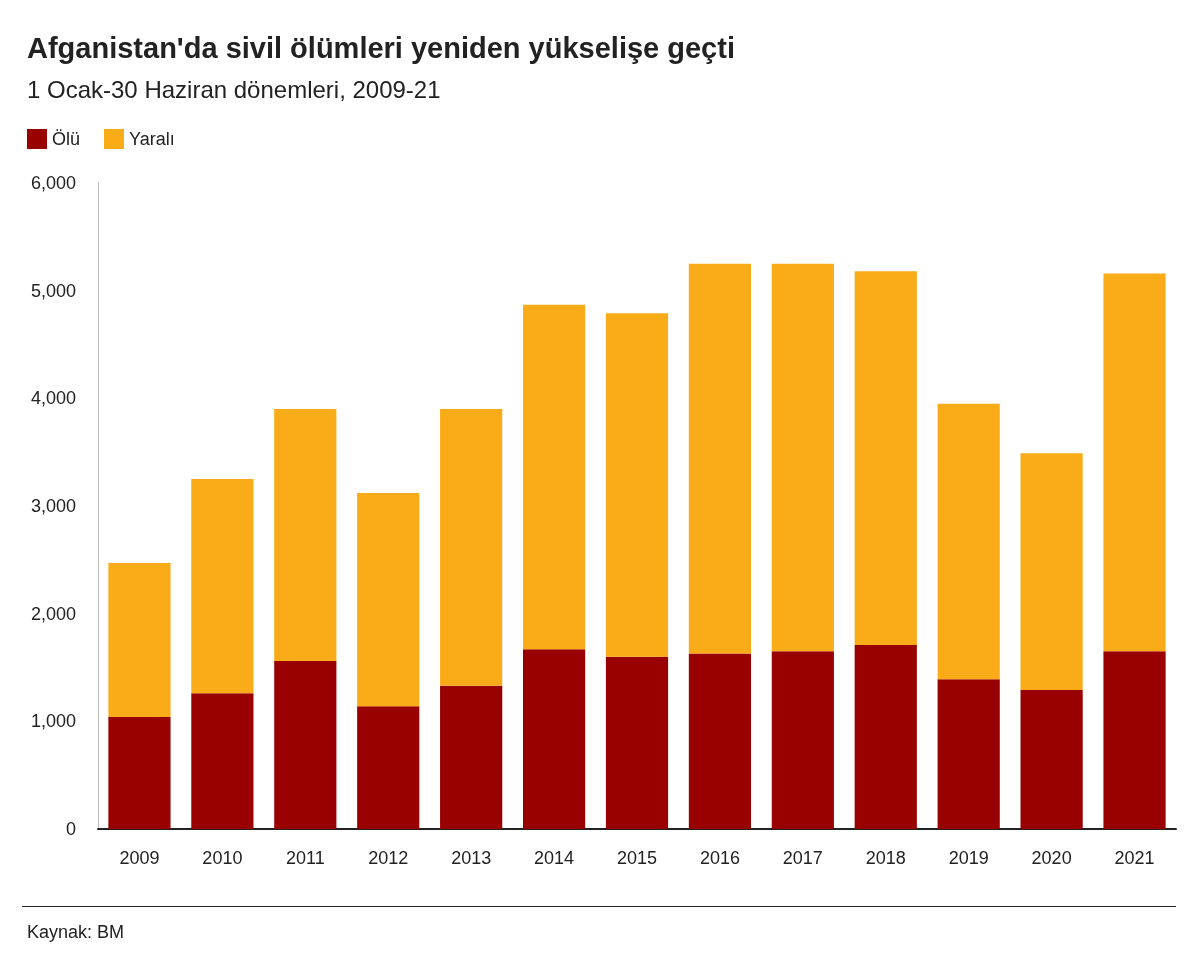 The image size is (1200, 971). What do you see at coordinates (1134, 858) in the screenshot?
I see `x-tick-label: 2021` at bounding box center [1134, 858].